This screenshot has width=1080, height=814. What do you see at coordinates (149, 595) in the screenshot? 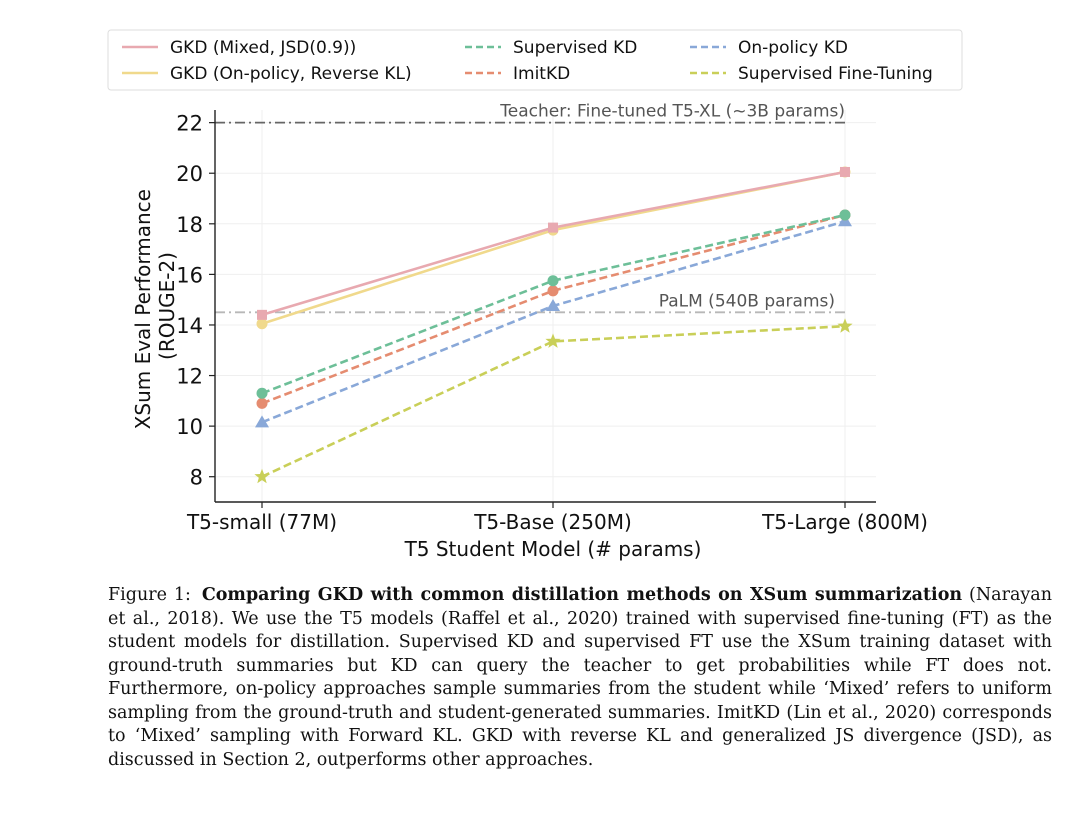
I see `caption-label: Figure 1:` at bounding box center [149, 595].